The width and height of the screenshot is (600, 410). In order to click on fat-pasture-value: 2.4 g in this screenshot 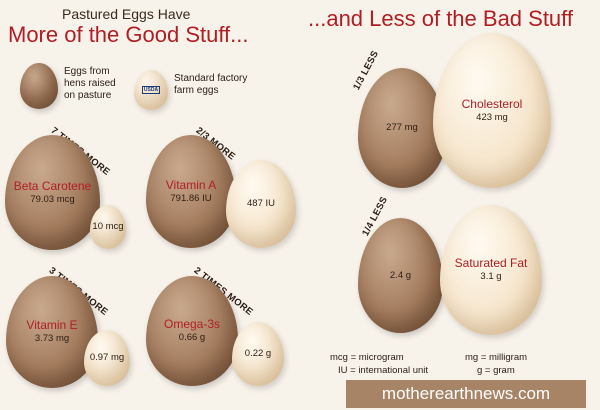, I will do `click(400, 275)`.